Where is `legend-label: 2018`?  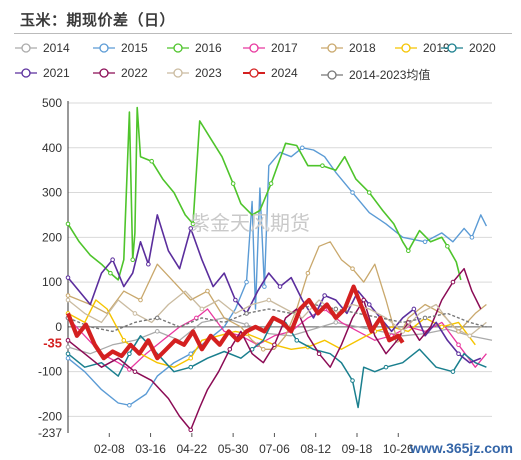 legend-label: 2018 is located at coordinates (362, 48).